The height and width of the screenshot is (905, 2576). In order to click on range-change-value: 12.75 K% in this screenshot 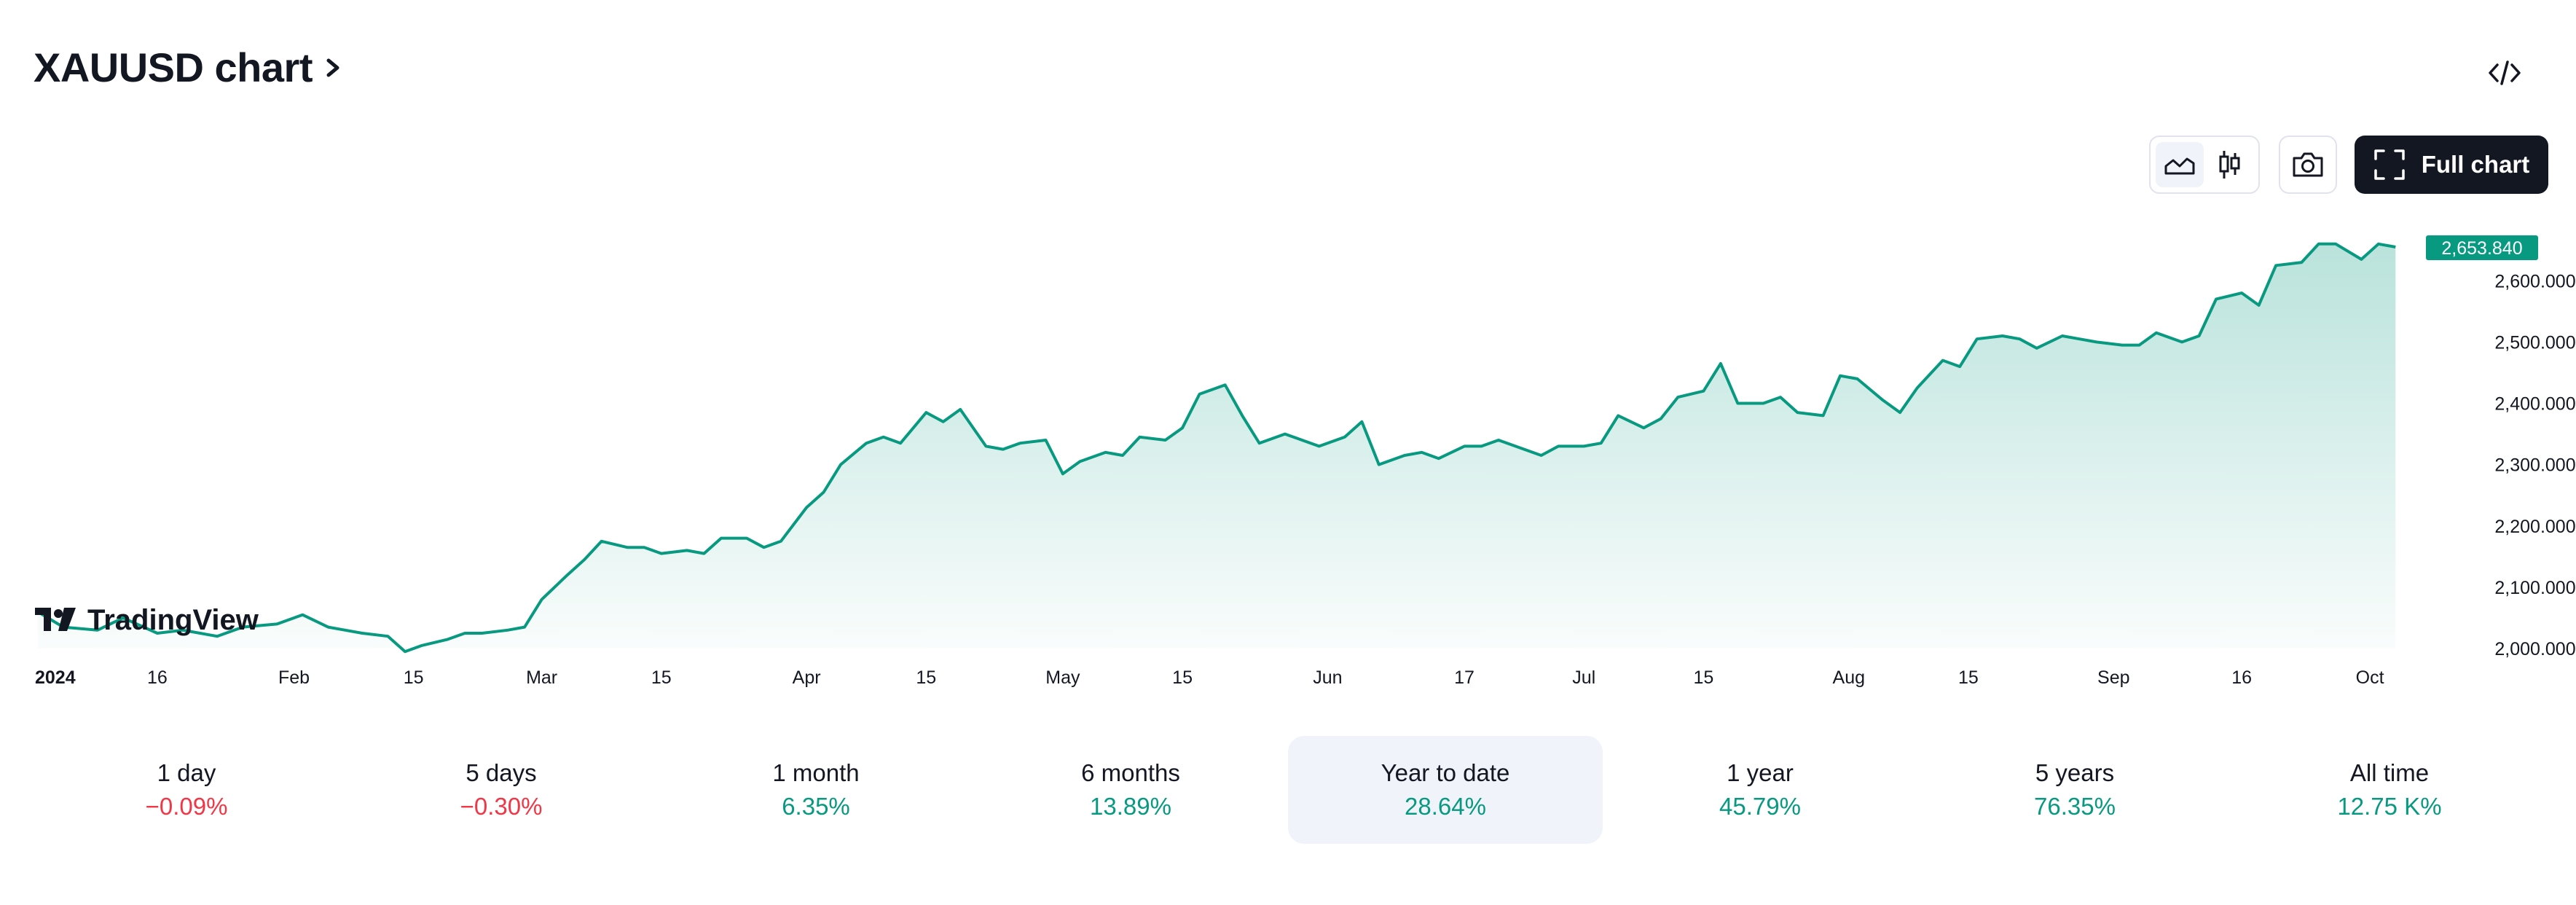, I will do `click(2389, 806)`.